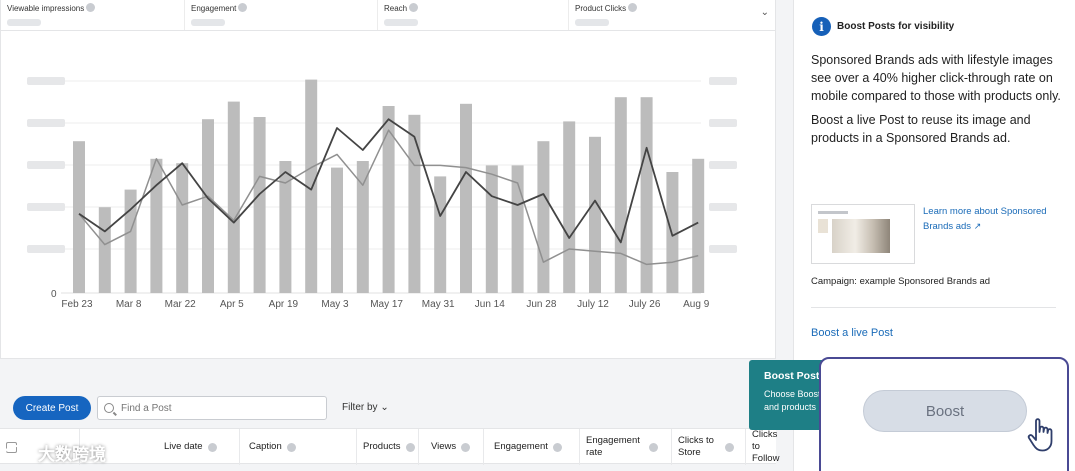  Describe the element at coordinates (977, 226) in the screenshot. I see `external-link-icon: ↗` at that location.